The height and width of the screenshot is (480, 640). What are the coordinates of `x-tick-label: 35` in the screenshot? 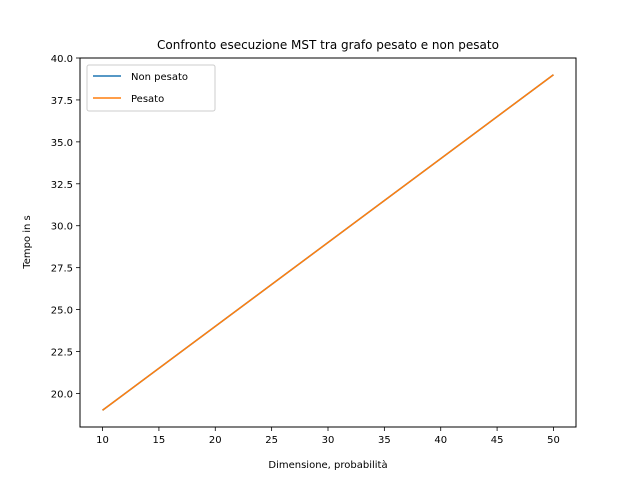 It's located at (384, 440).